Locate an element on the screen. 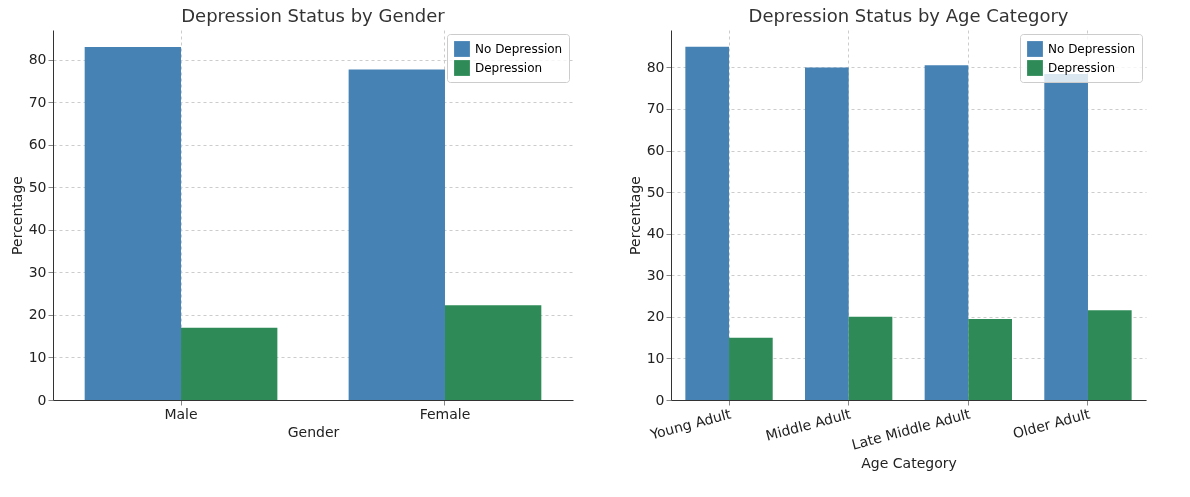 The image size is (1190, 497). x-tick-label: Male is located at coordinates (181, 413).